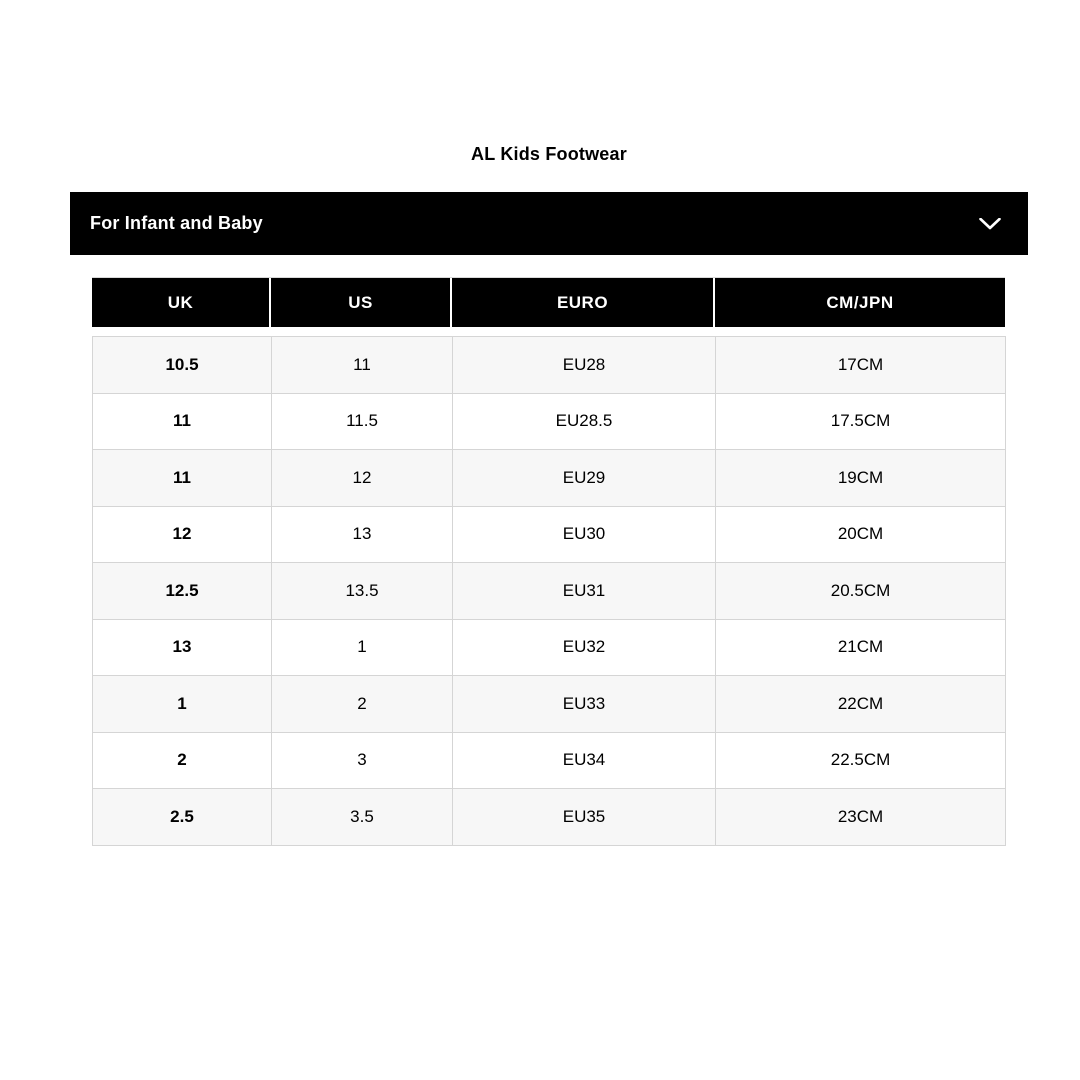 This screenshot has width=1080, height=1080. I want to click on column-header-us: US, so click(361, 302).